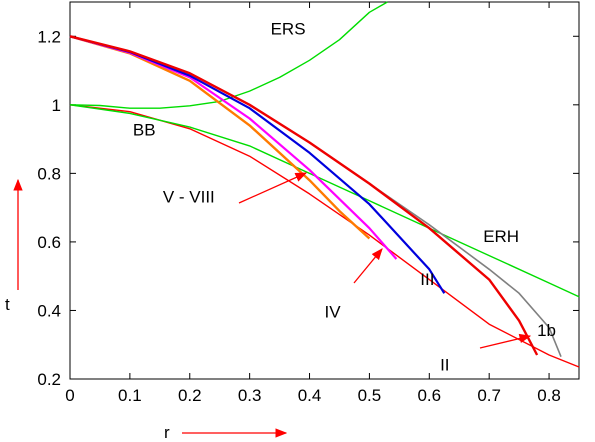 Image resolution: width=595 pixels, height=442 pixels. What do you see at coordinates (368, 266) in the screenshot?
I see `iv-arrow` at bounding box center [368, 266].